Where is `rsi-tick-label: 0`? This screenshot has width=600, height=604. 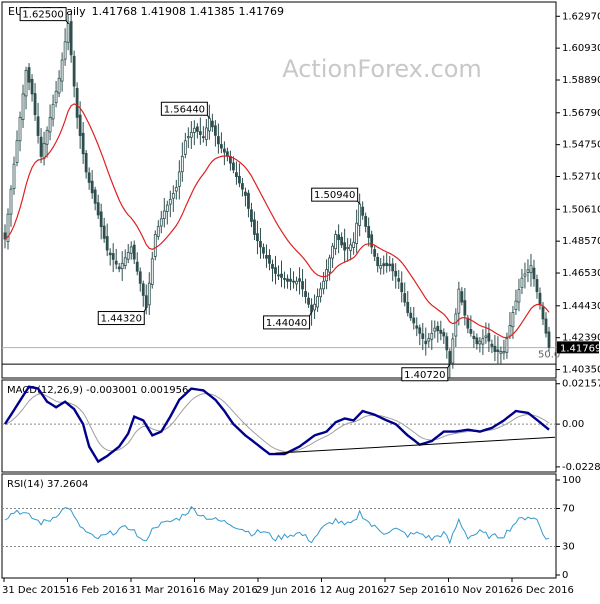
rsi-tick-label: 0 is located at coordinates (565, 575).